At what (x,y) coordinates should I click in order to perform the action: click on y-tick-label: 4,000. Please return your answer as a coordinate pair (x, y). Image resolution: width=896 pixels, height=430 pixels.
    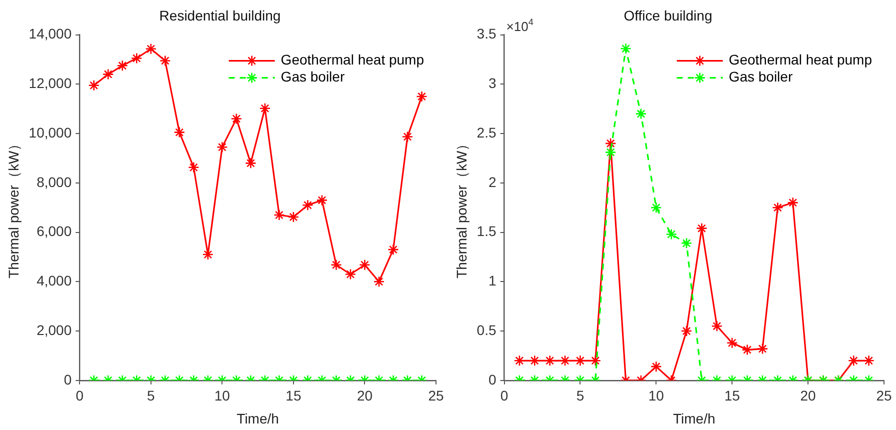
    Looking at the image, I should click on (54, 280).